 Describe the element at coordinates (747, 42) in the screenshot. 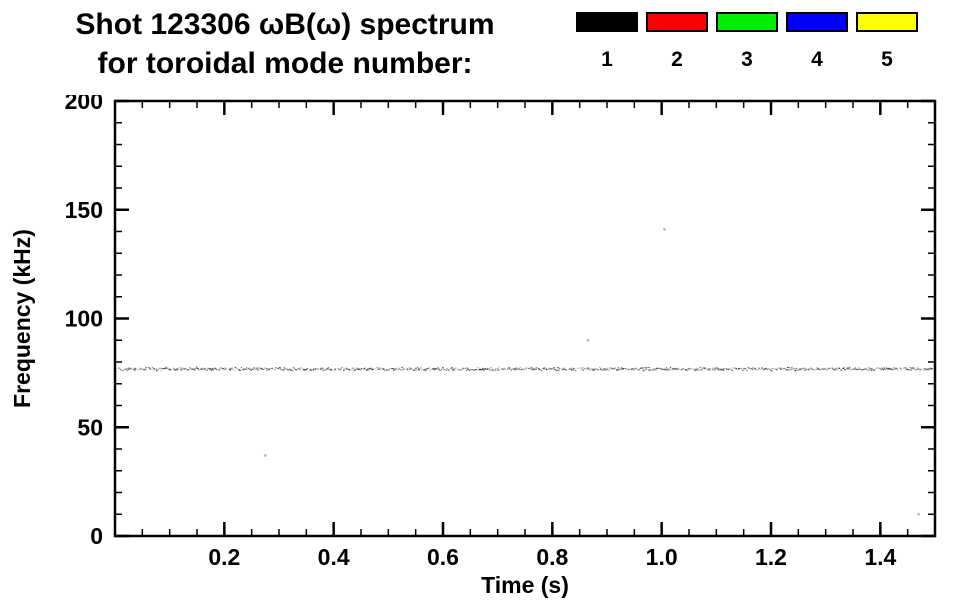

I see `legend-item-3: 3` at that location.